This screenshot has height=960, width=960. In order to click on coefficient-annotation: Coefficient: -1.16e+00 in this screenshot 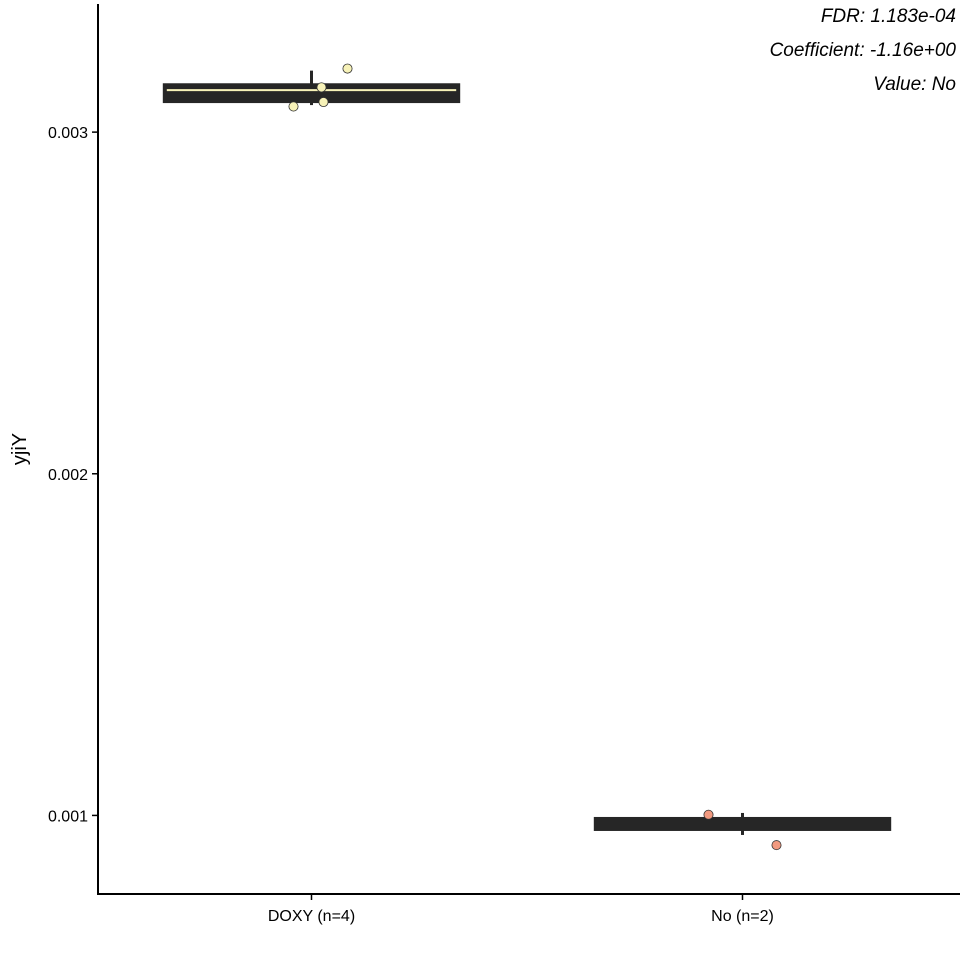, I will do `click(863, 50)`.